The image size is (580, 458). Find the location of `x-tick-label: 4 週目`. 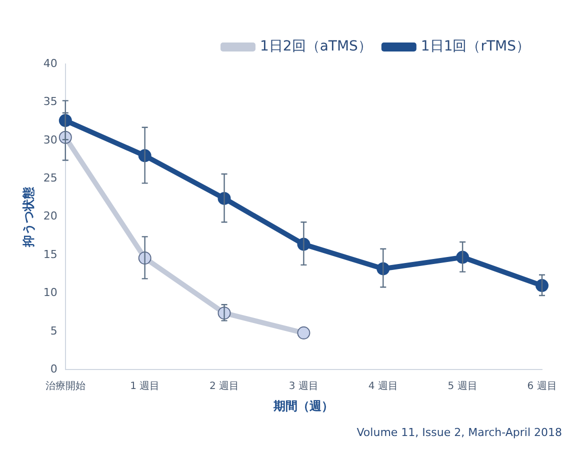

x-tick-label: 4 週目 is located at coordinates (383, 386).